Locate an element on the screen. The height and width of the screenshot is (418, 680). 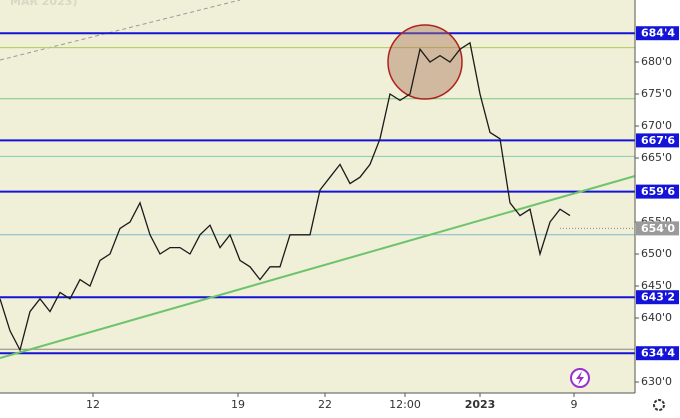
x-tick-label: 2023 is located at coordinates (480, 404).